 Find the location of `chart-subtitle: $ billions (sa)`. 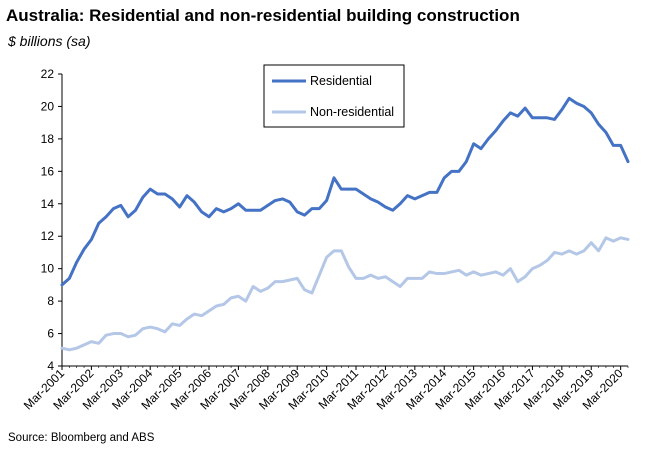

chart-subtitle: $ billions (sa) is located at coordinates (49, 41).